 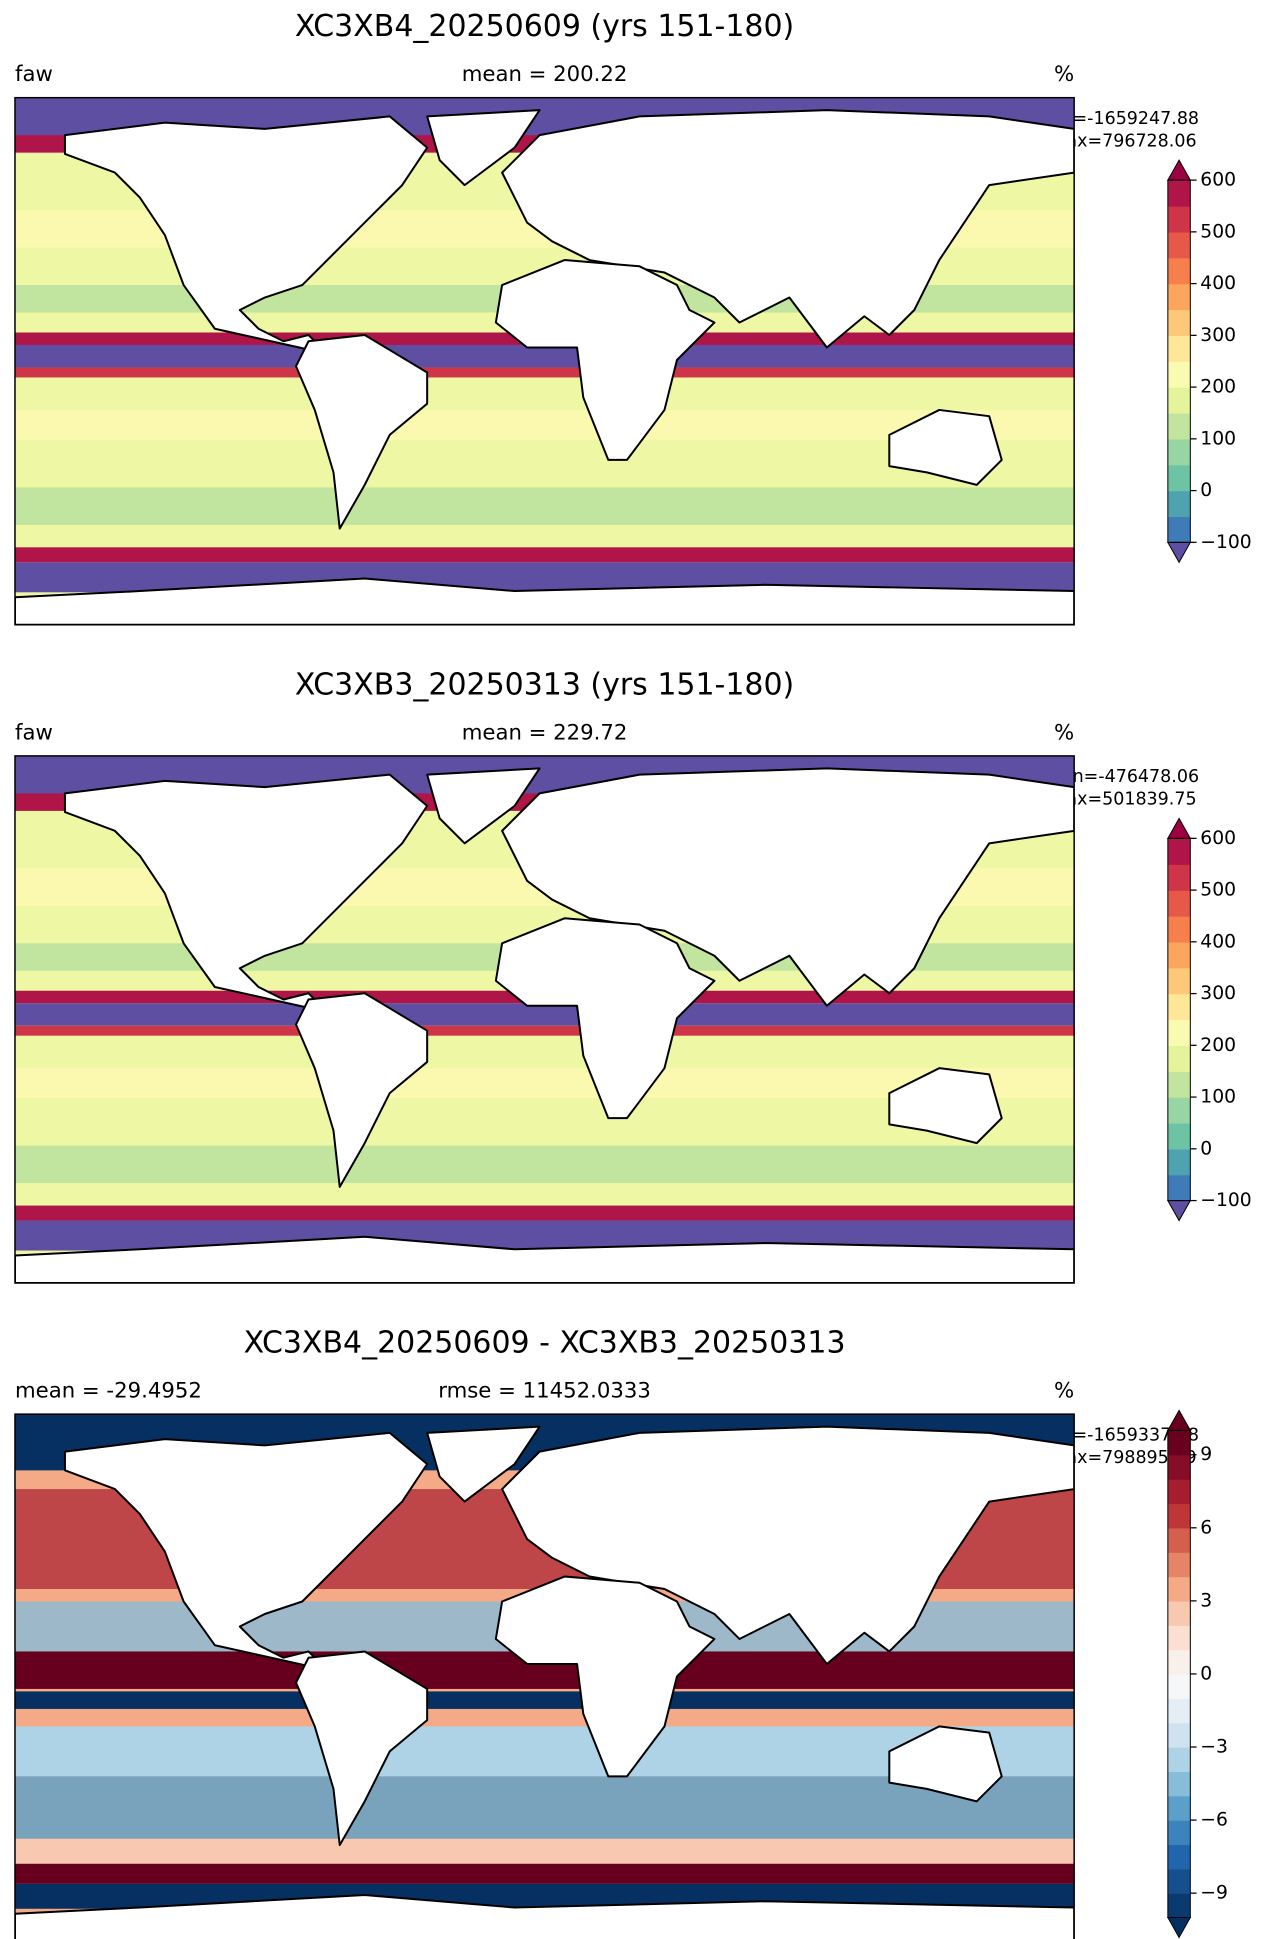 I want to click on colorbar-tick-label: 3, so click(x=1206, y=1600).